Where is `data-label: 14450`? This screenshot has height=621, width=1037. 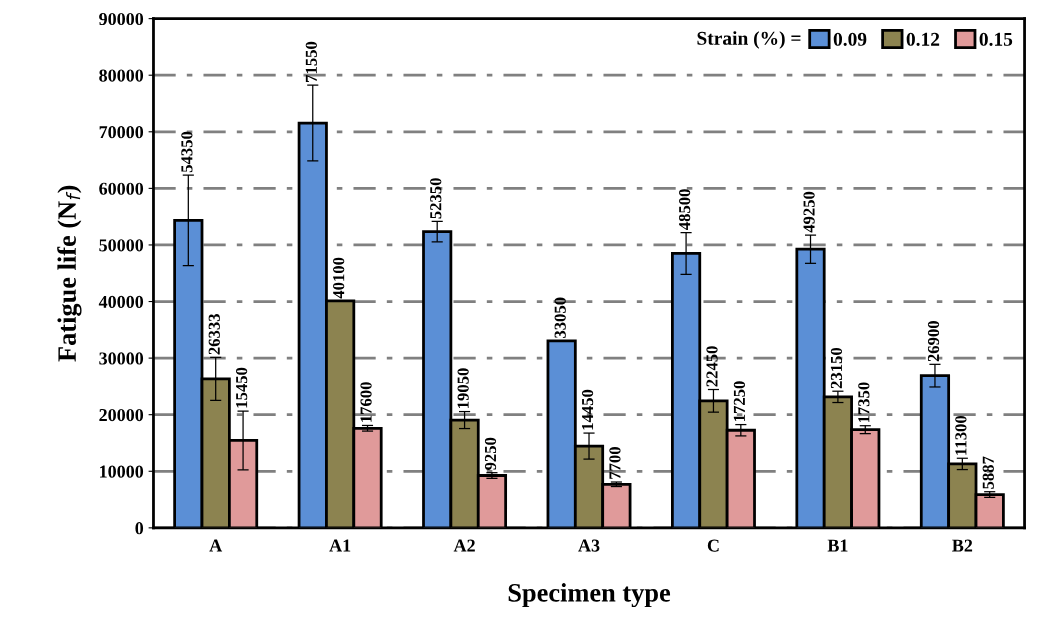
data-label: 14450 is located at coordinates (587, 409).